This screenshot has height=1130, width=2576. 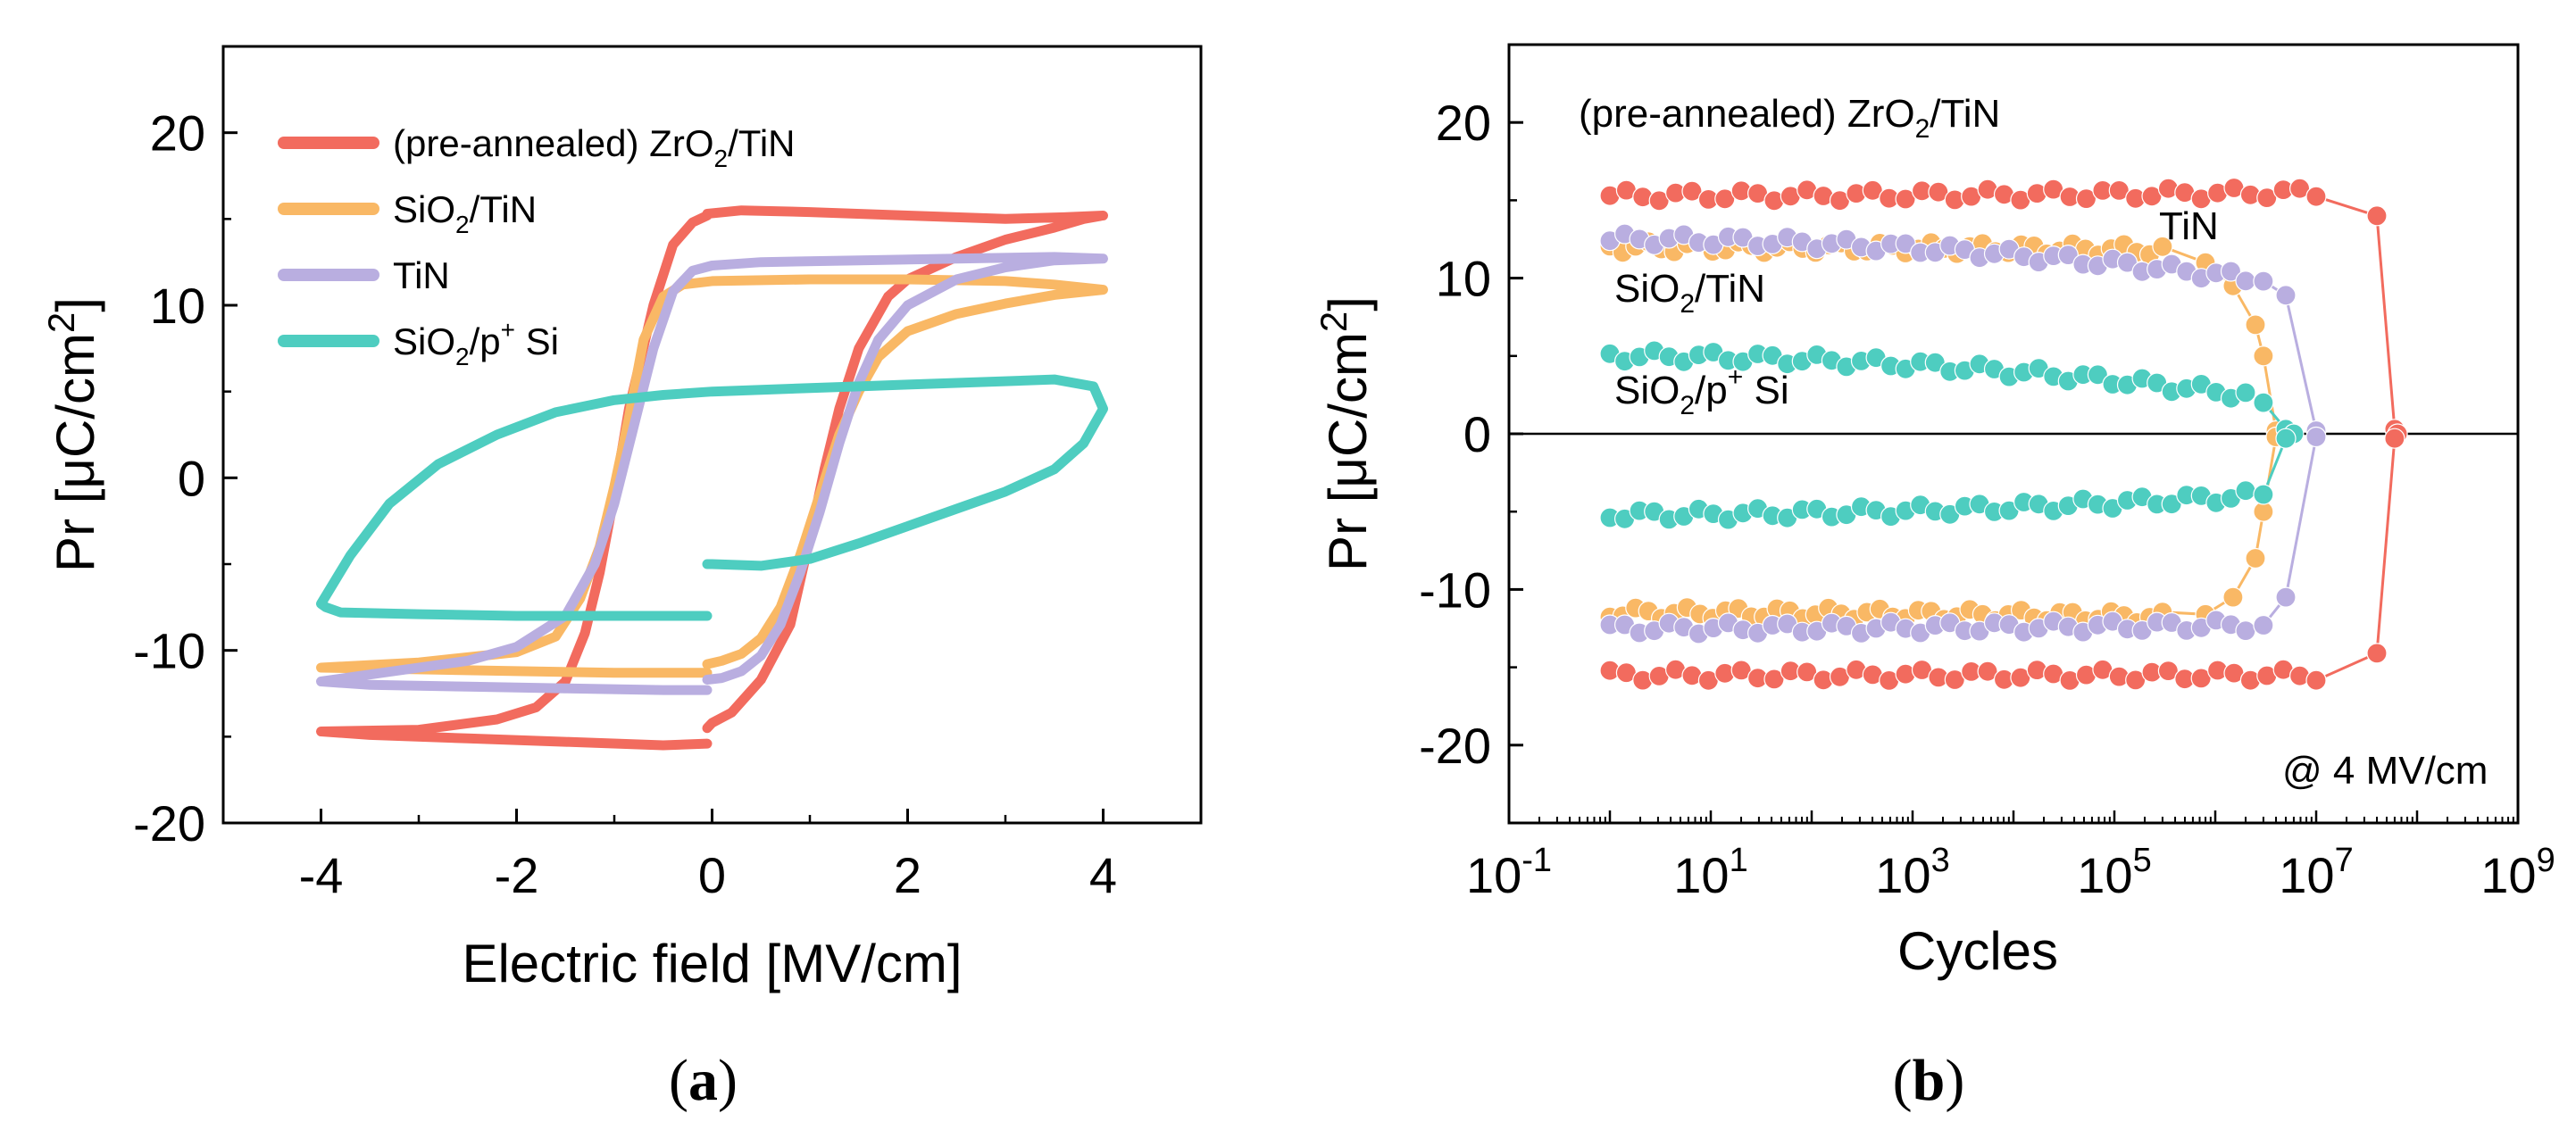 I want to click on panel-a-y-tick-label: -10, so click(x=169, y=651).